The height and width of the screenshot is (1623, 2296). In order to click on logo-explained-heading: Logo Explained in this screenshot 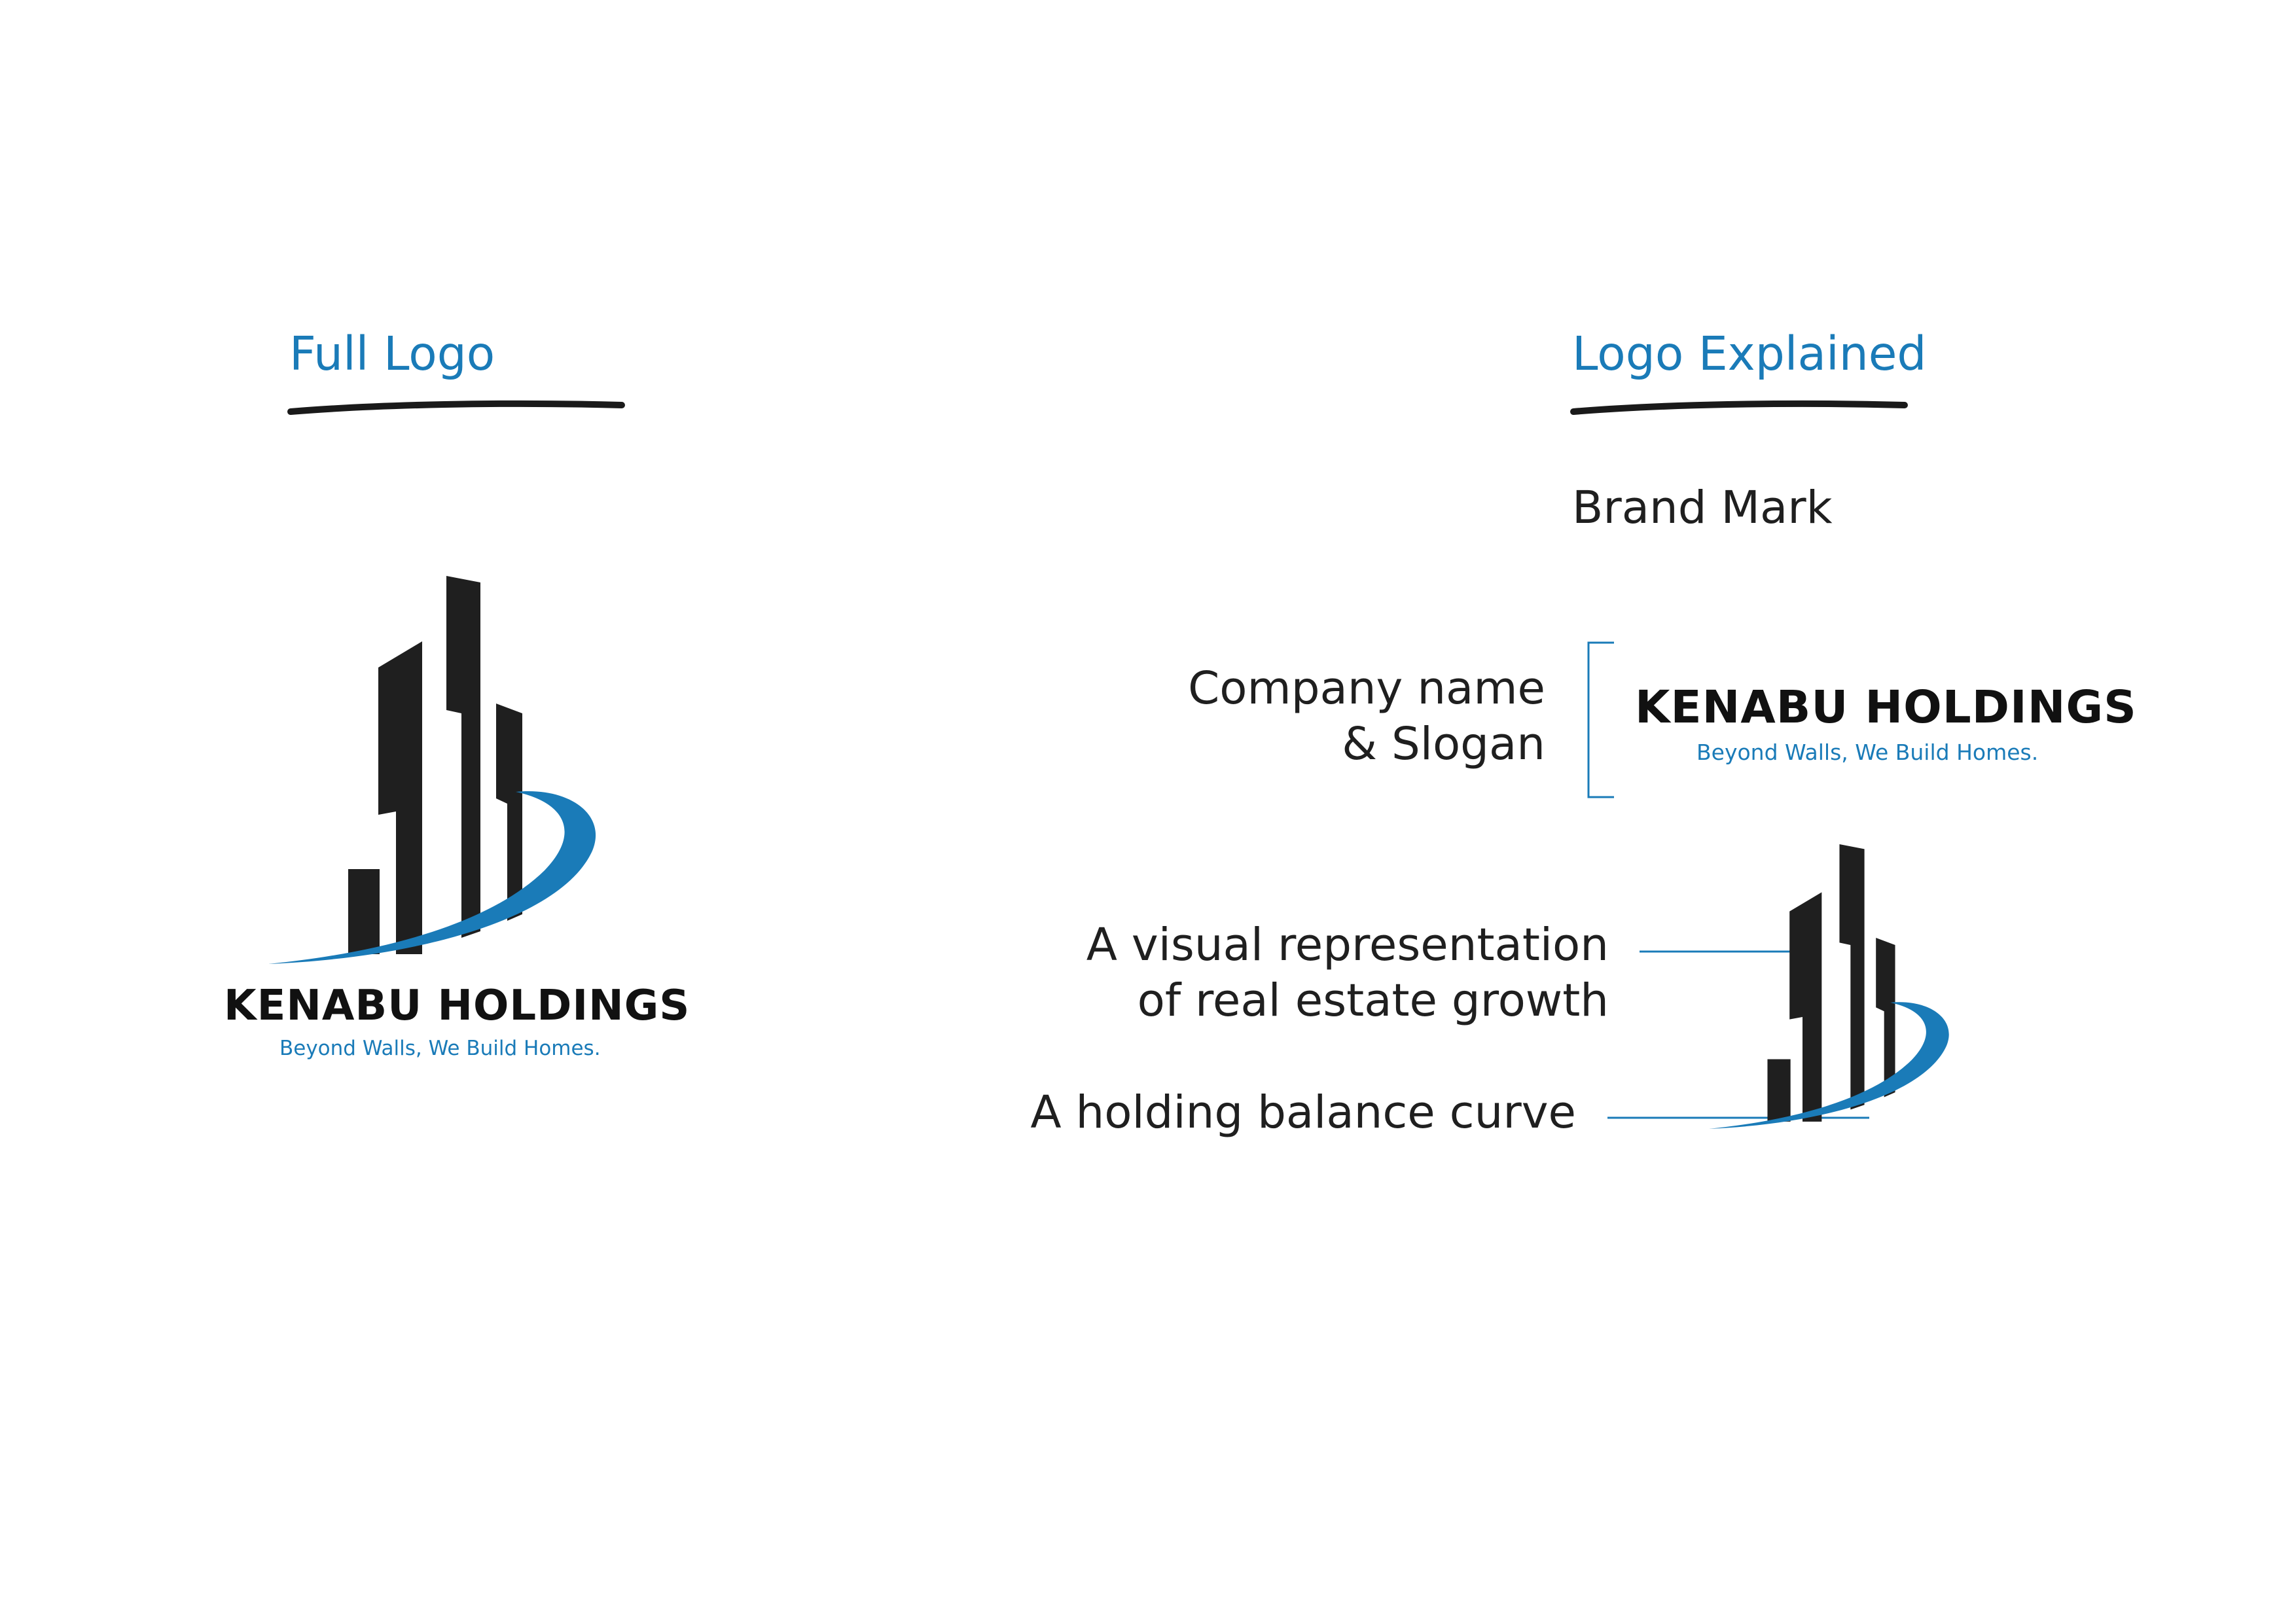, I will do `click(1749, 354)`.